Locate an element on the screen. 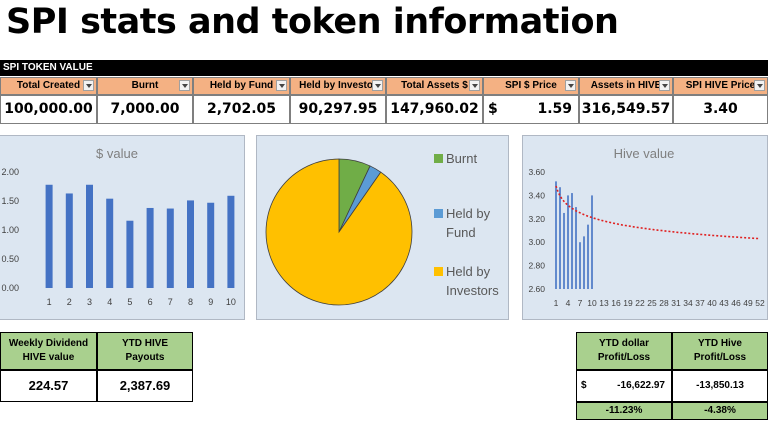  header-held-by-fund: Held by Fund is located at coordinates (241, 86).